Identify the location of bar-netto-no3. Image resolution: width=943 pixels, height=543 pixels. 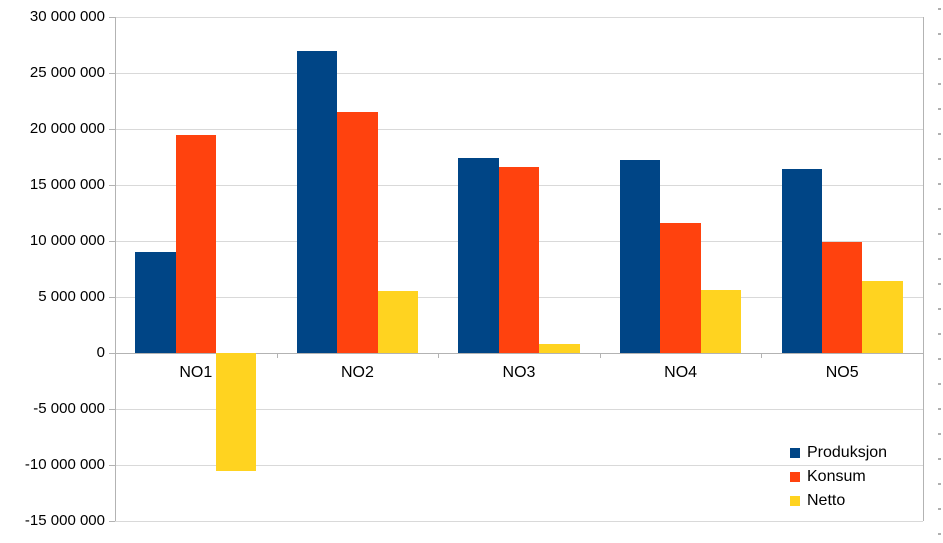
(559, 348).